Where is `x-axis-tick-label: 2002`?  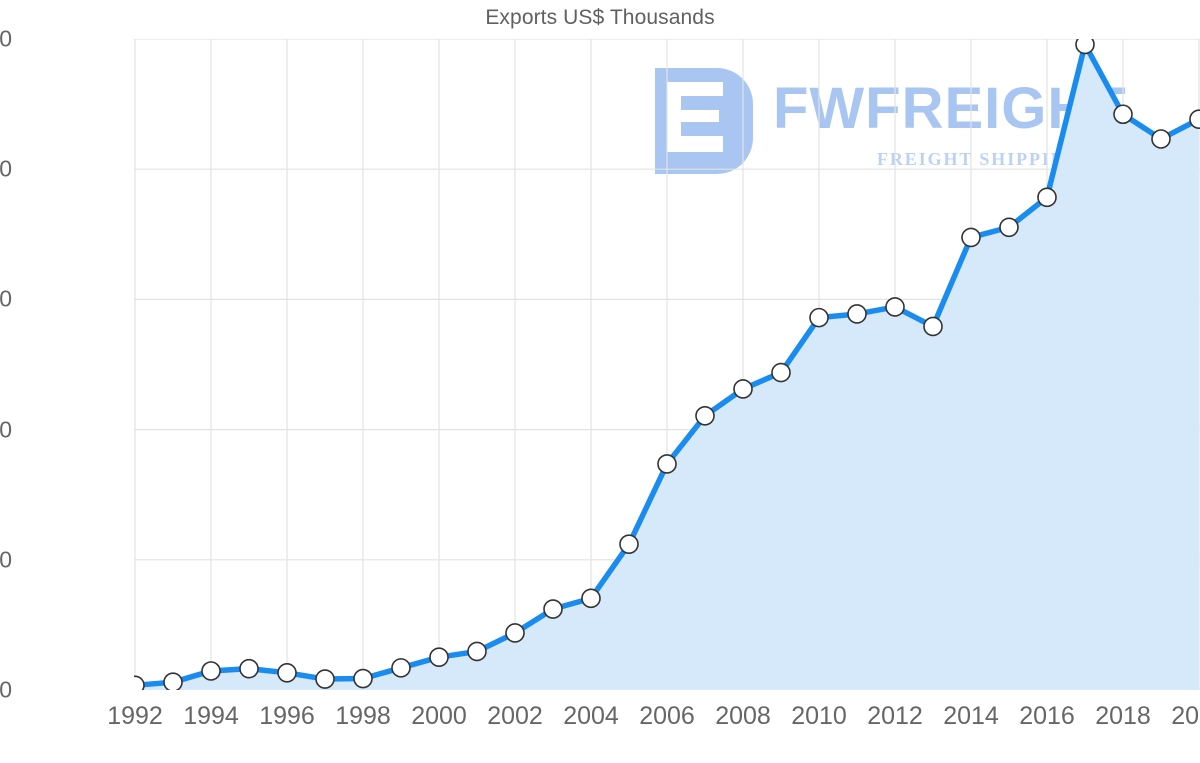
x-axis-tick-label: 2002 is located at coordinates (515, 716).